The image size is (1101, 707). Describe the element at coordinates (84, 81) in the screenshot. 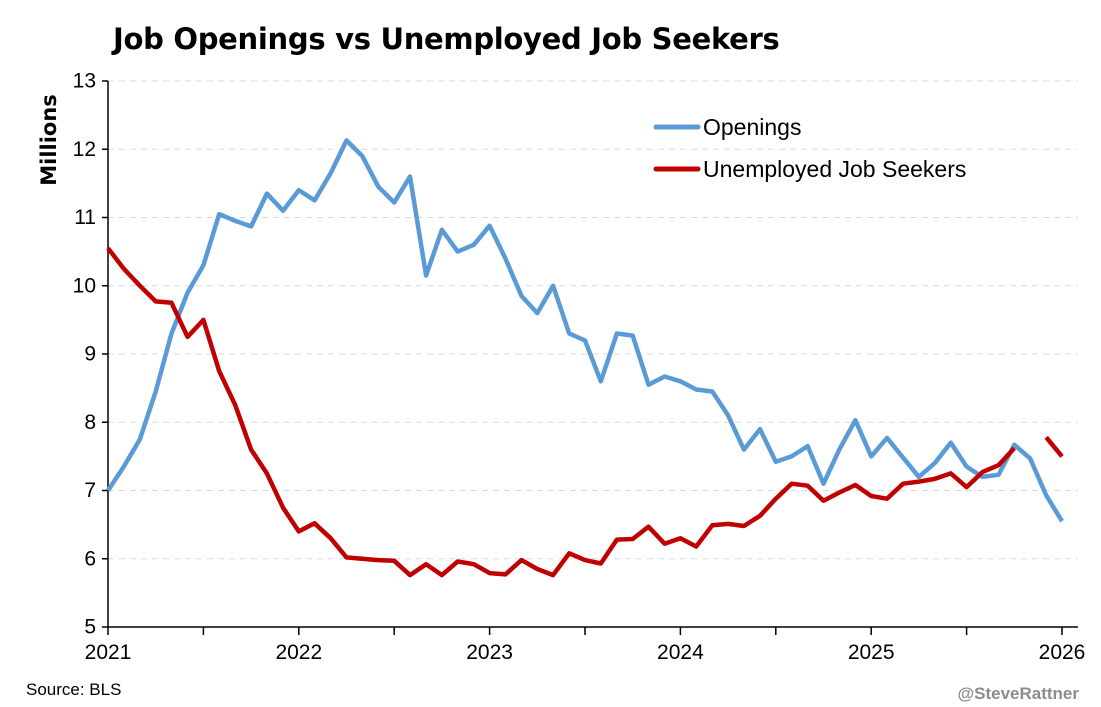

I see `y-tick-label: 13` at that location.